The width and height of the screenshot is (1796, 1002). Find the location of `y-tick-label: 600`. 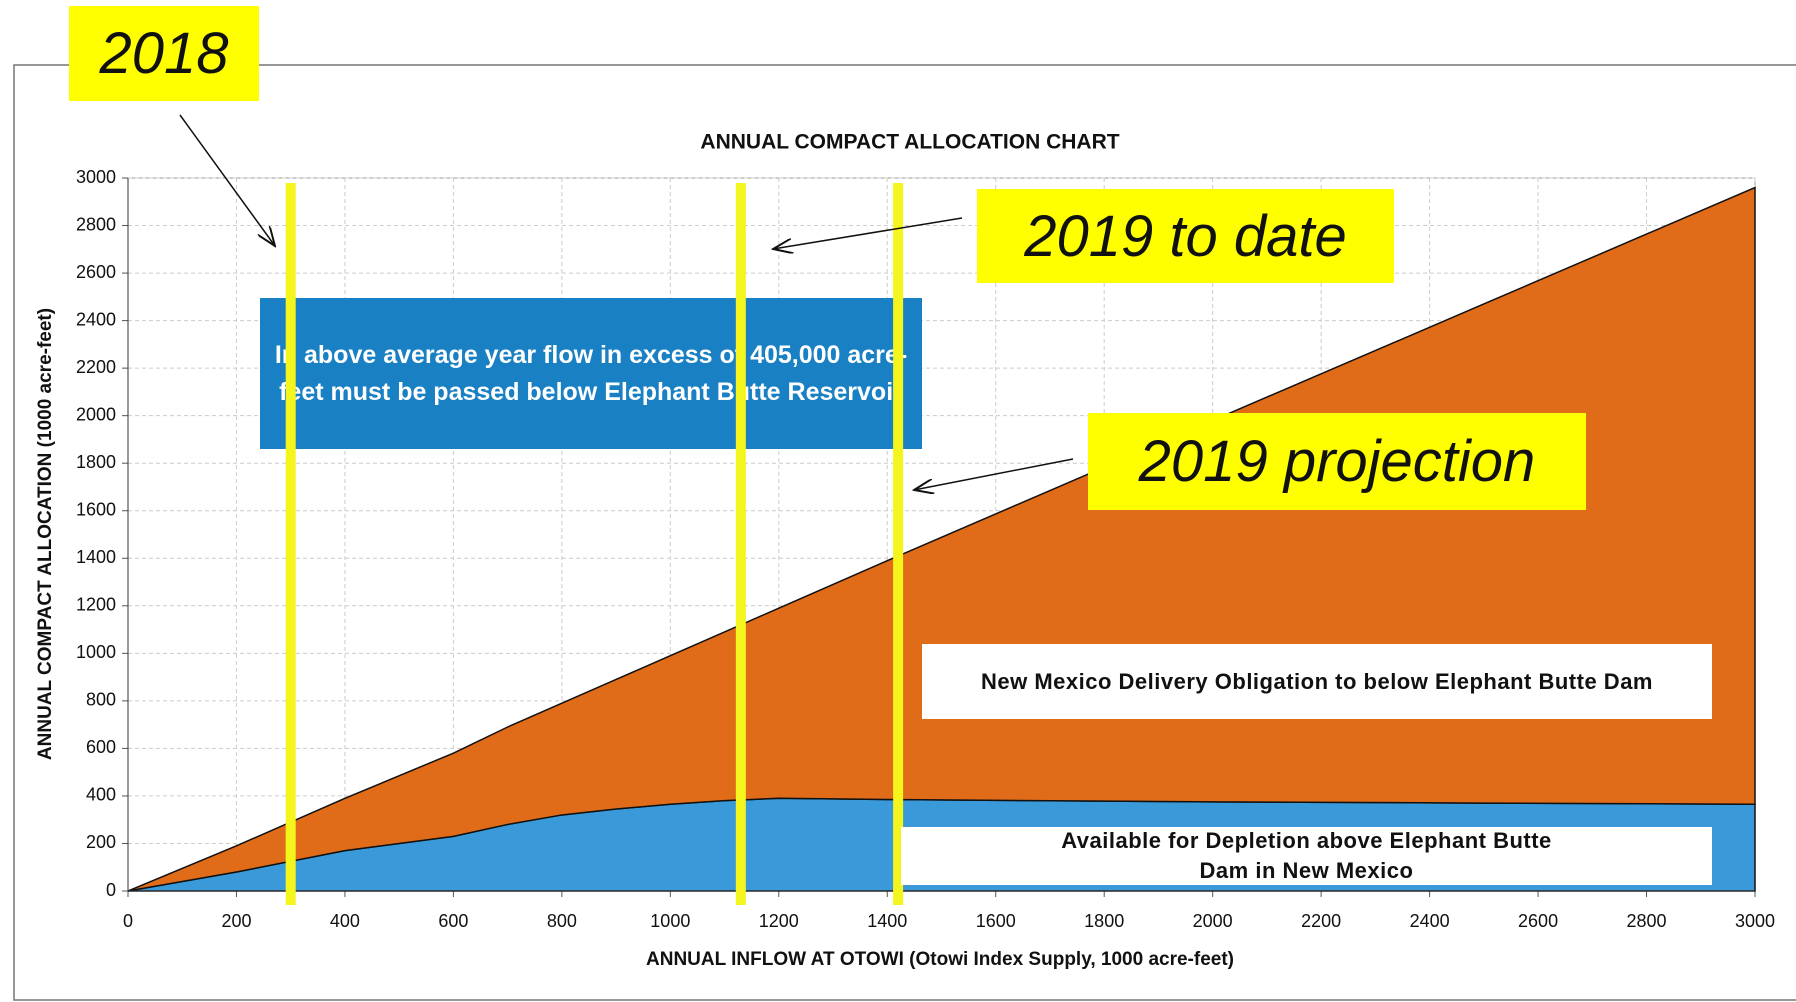

y-tick-label: 600 is located at coordinates (101, 747).